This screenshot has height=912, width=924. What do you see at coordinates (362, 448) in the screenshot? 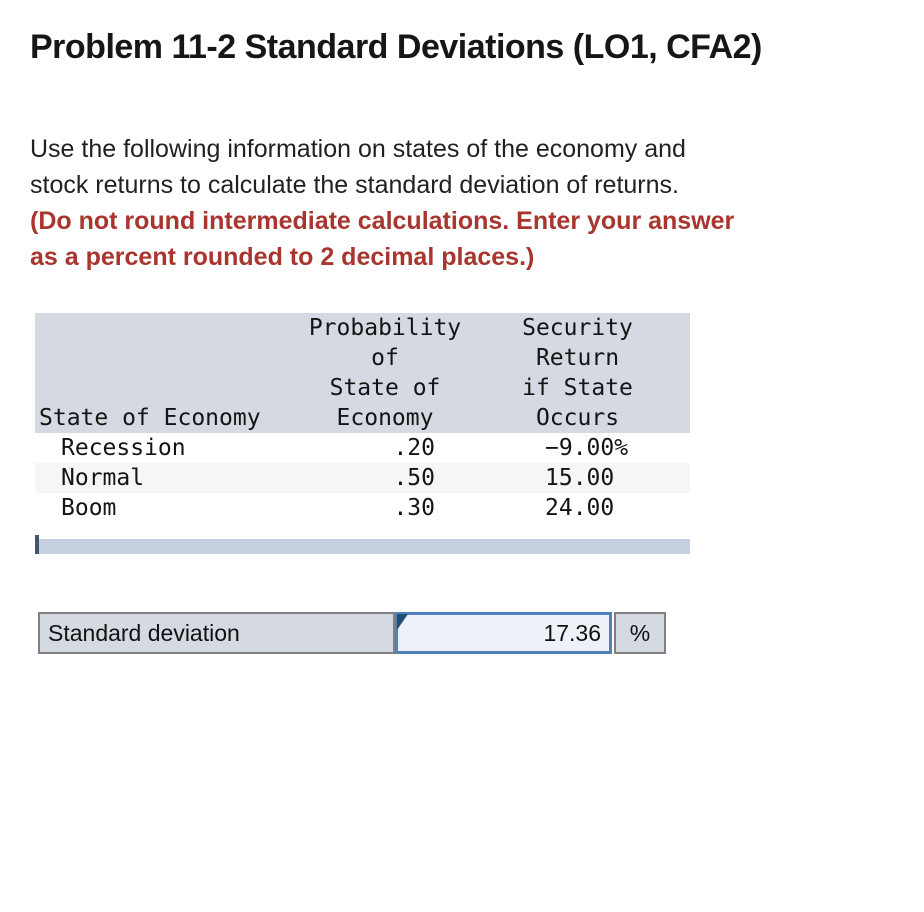
I see `table-row: Recession .20 −9.00%` at bounding box center [362, 448].